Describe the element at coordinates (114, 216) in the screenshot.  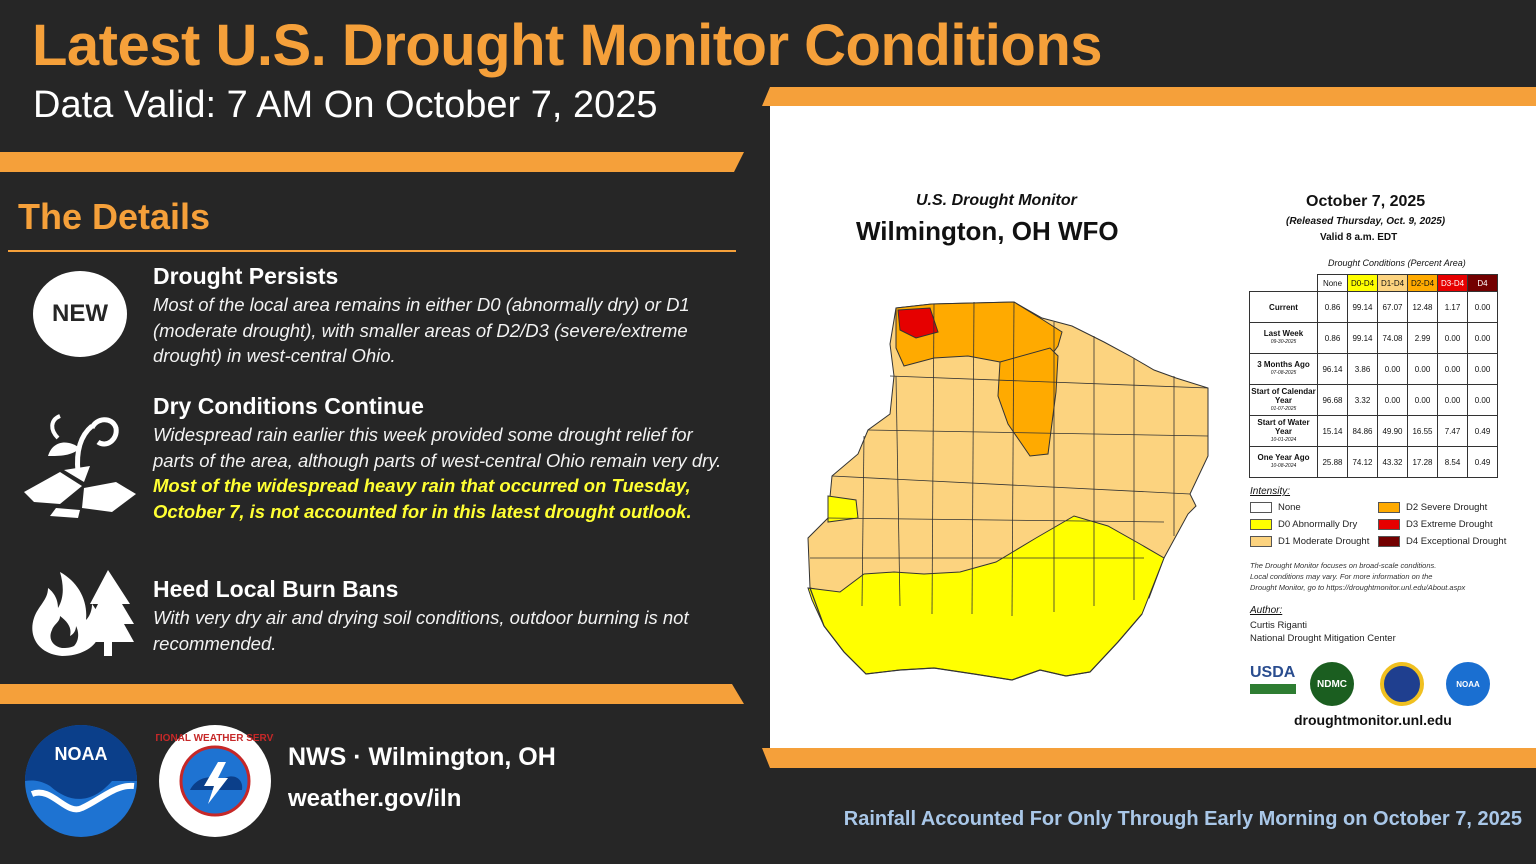
I see `details-heading: The Details` at that location.